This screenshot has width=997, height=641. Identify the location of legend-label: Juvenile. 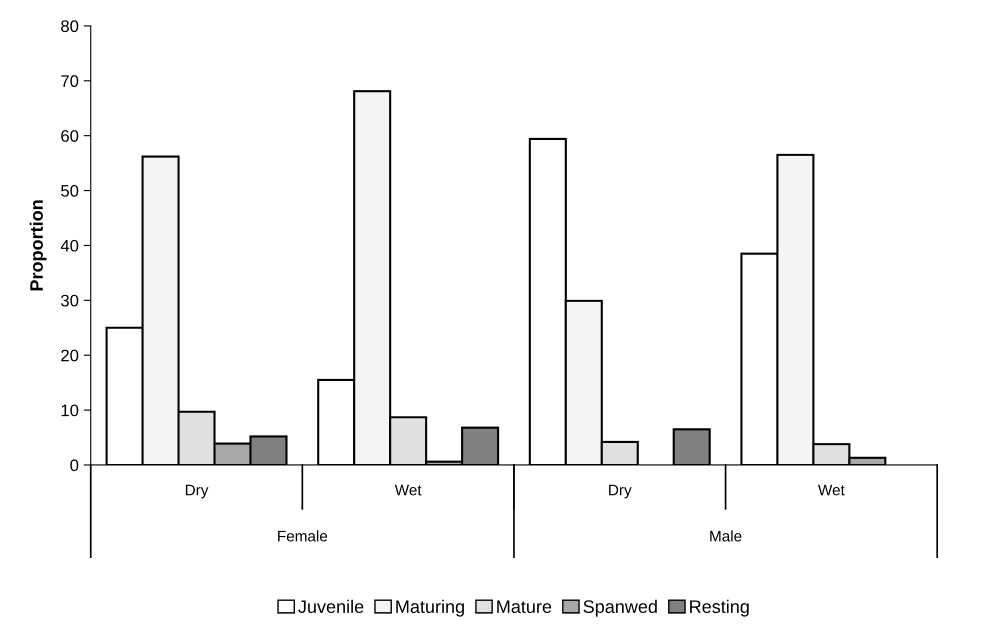
(331, 607).